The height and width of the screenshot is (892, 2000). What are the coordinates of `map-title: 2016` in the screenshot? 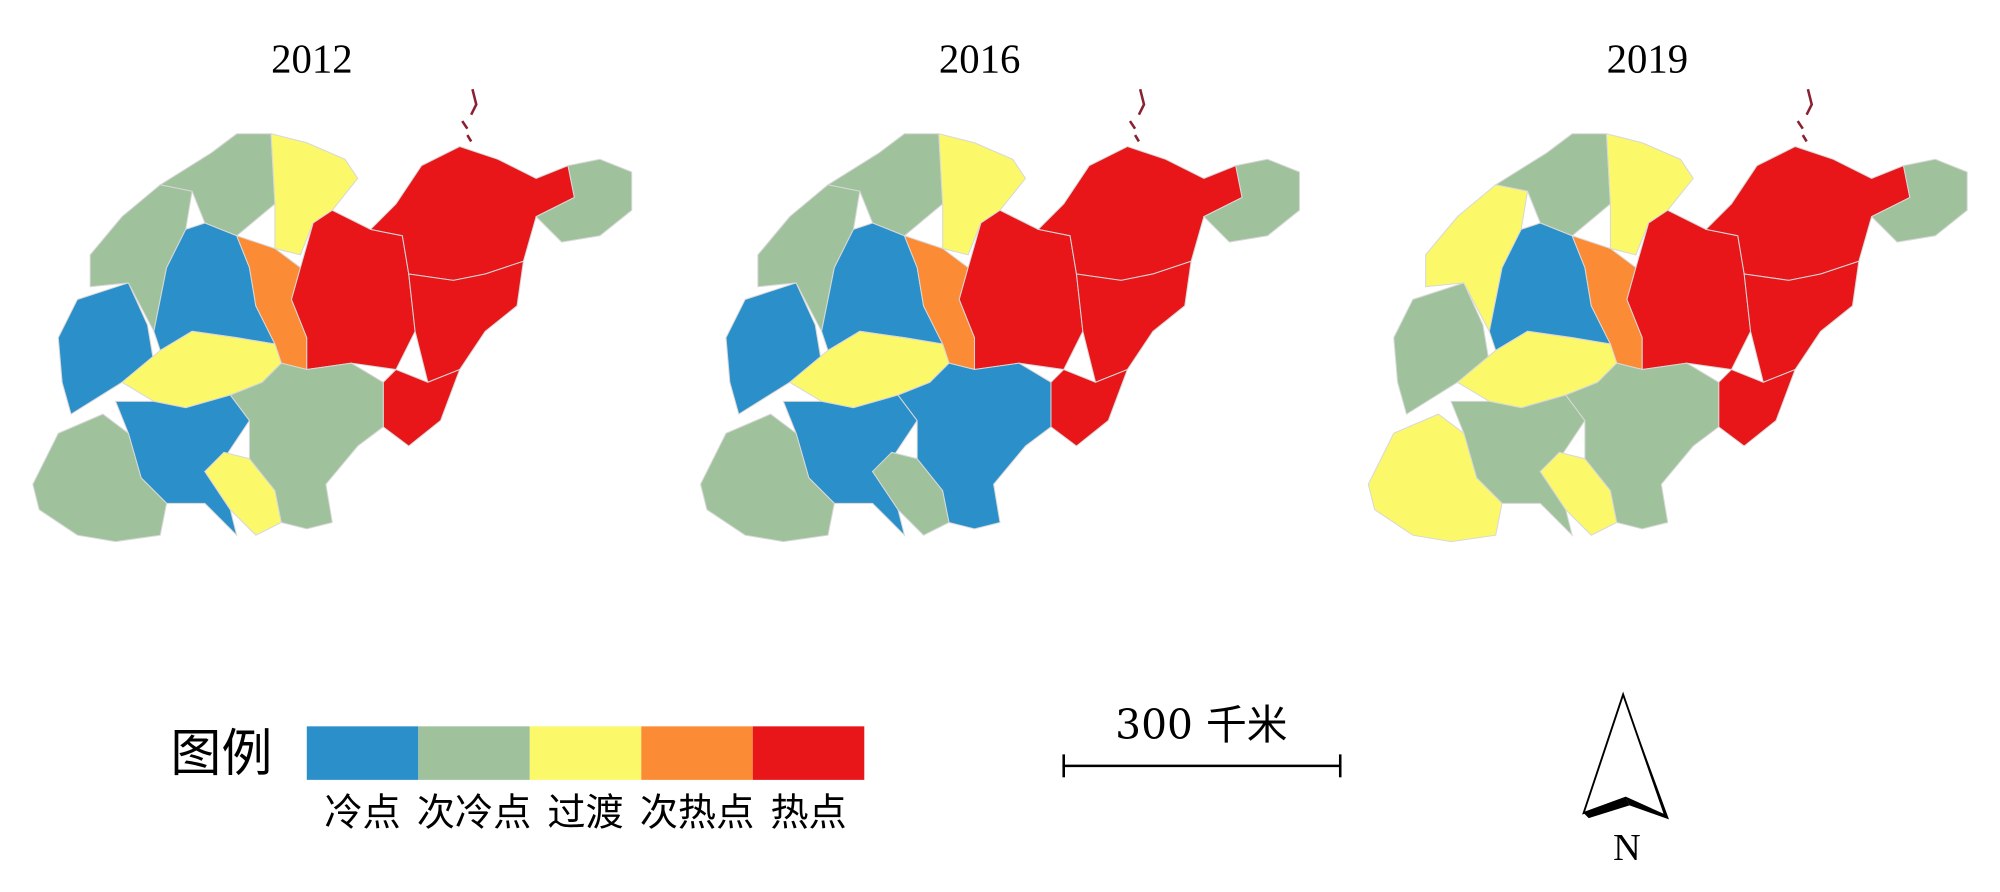 It's located at (980, 59).